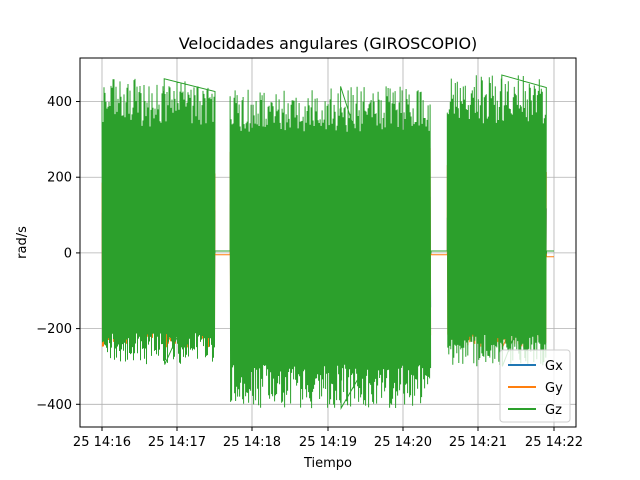  I want to click on x-tick-label: 25 14:19, so click(328, 442).